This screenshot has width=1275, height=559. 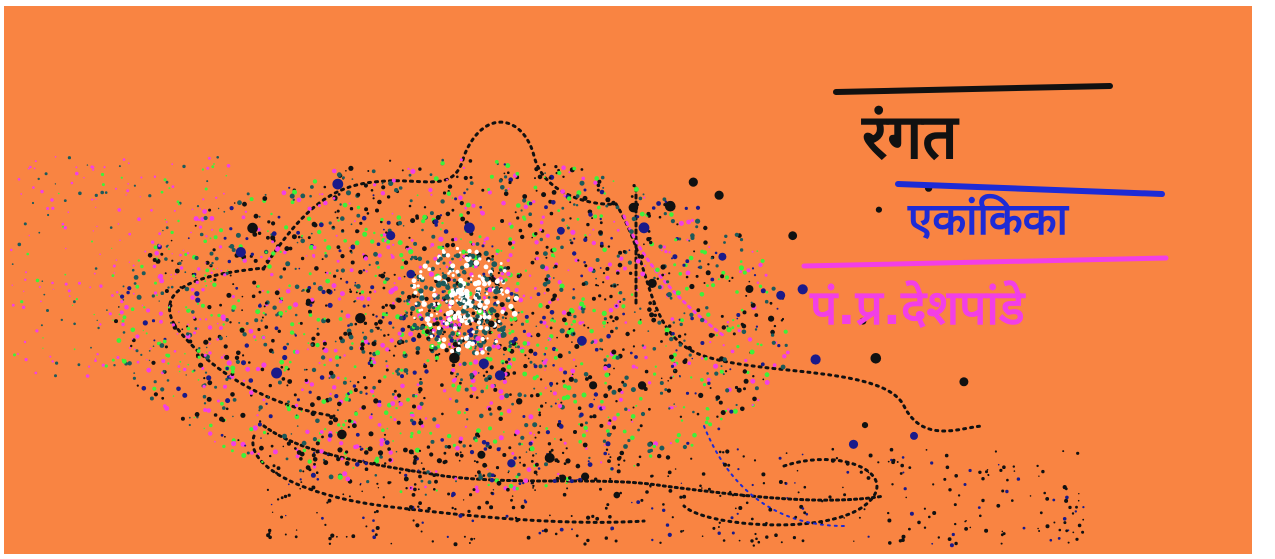 I want to click on author-headline-stroke, so click(x=985, y=262).